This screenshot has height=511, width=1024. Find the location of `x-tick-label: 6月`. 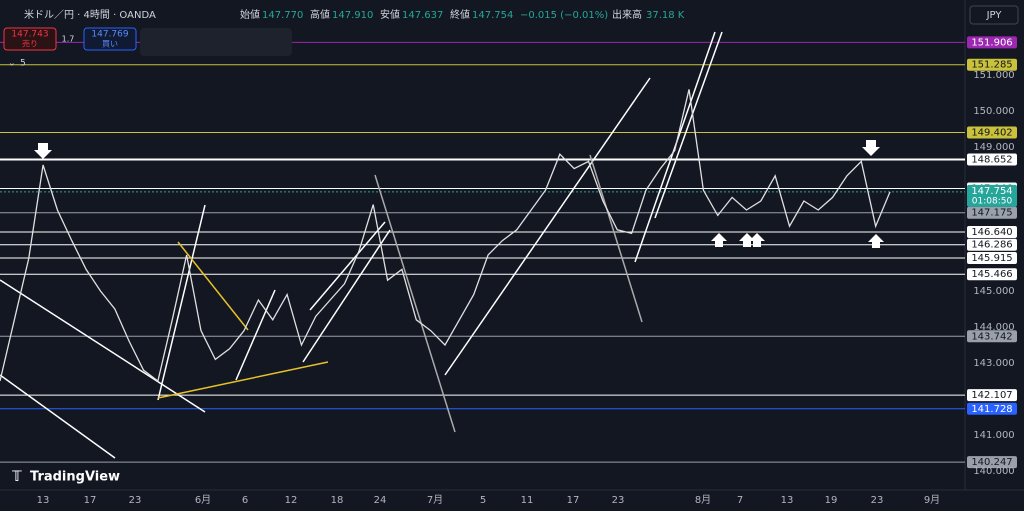

x-tick-label: 6月 is located at coordinates (203, 500).